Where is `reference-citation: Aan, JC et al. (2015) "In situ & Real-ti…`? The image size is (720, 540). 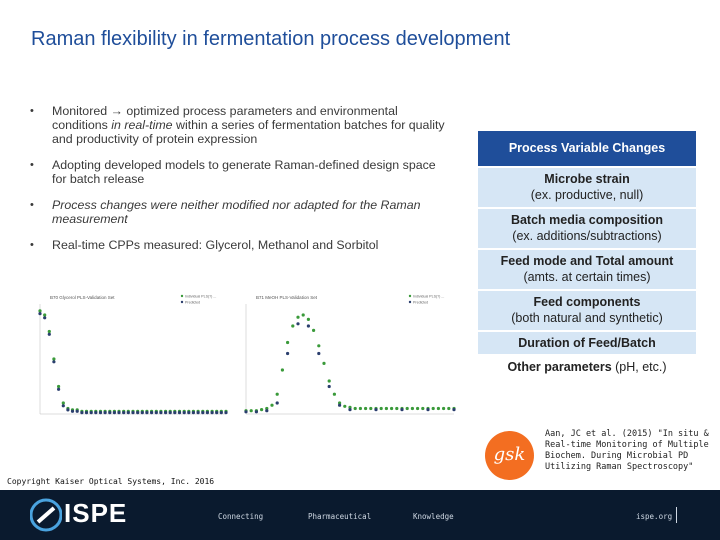 reference-citation: Aan, JC et al. (2015) "In situ & Real-ti… is located at coordinates (627, 450).